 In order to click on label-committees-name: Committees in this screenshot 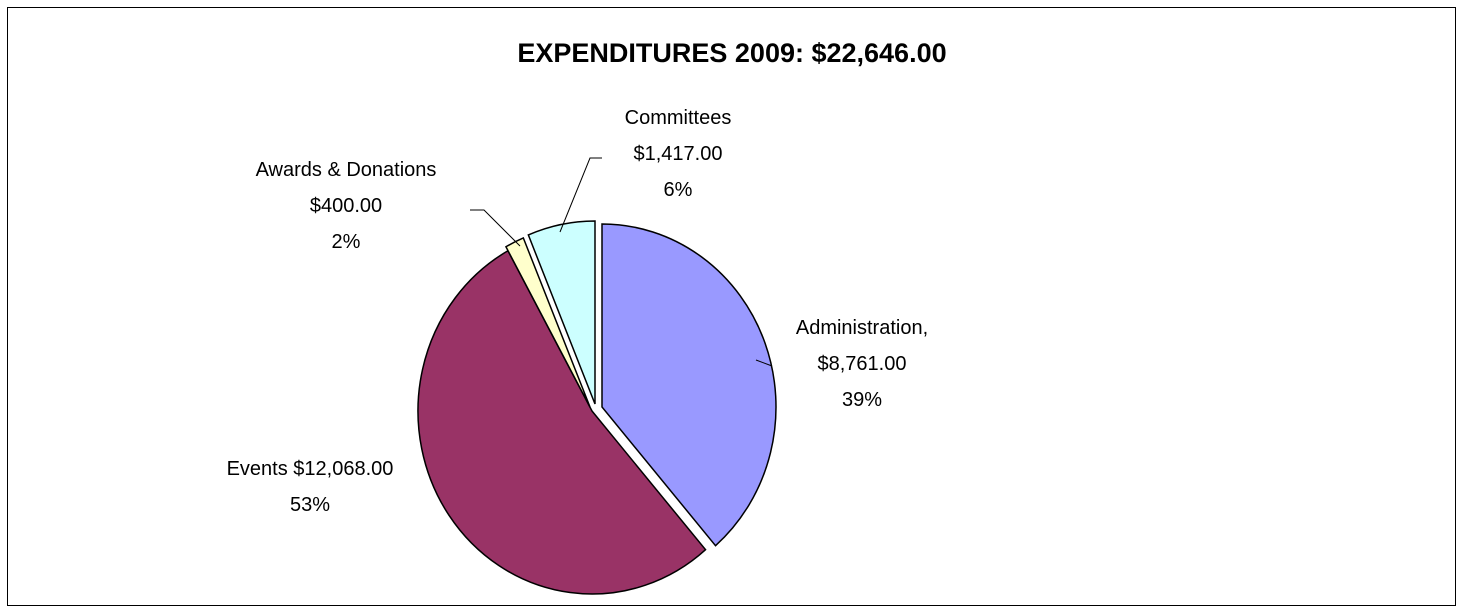, I will do `click(678, 118)`.